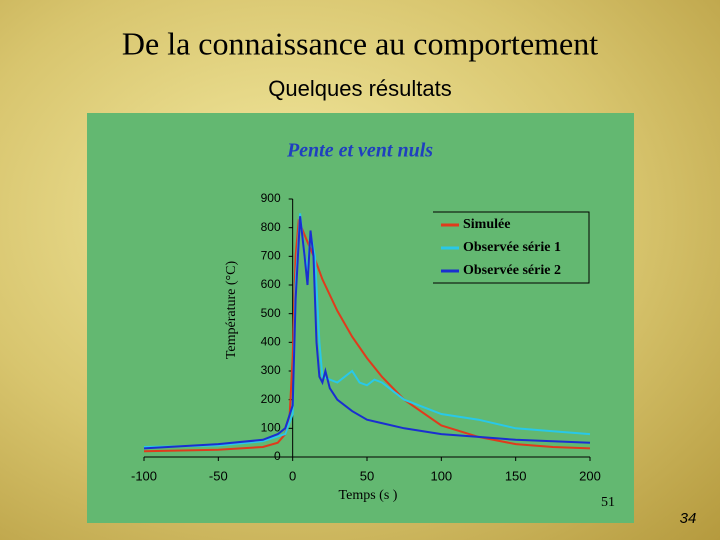 The height and width of the screenshot is (545, 720). I want to click on y-tick-label: 200, so click(271, 399).